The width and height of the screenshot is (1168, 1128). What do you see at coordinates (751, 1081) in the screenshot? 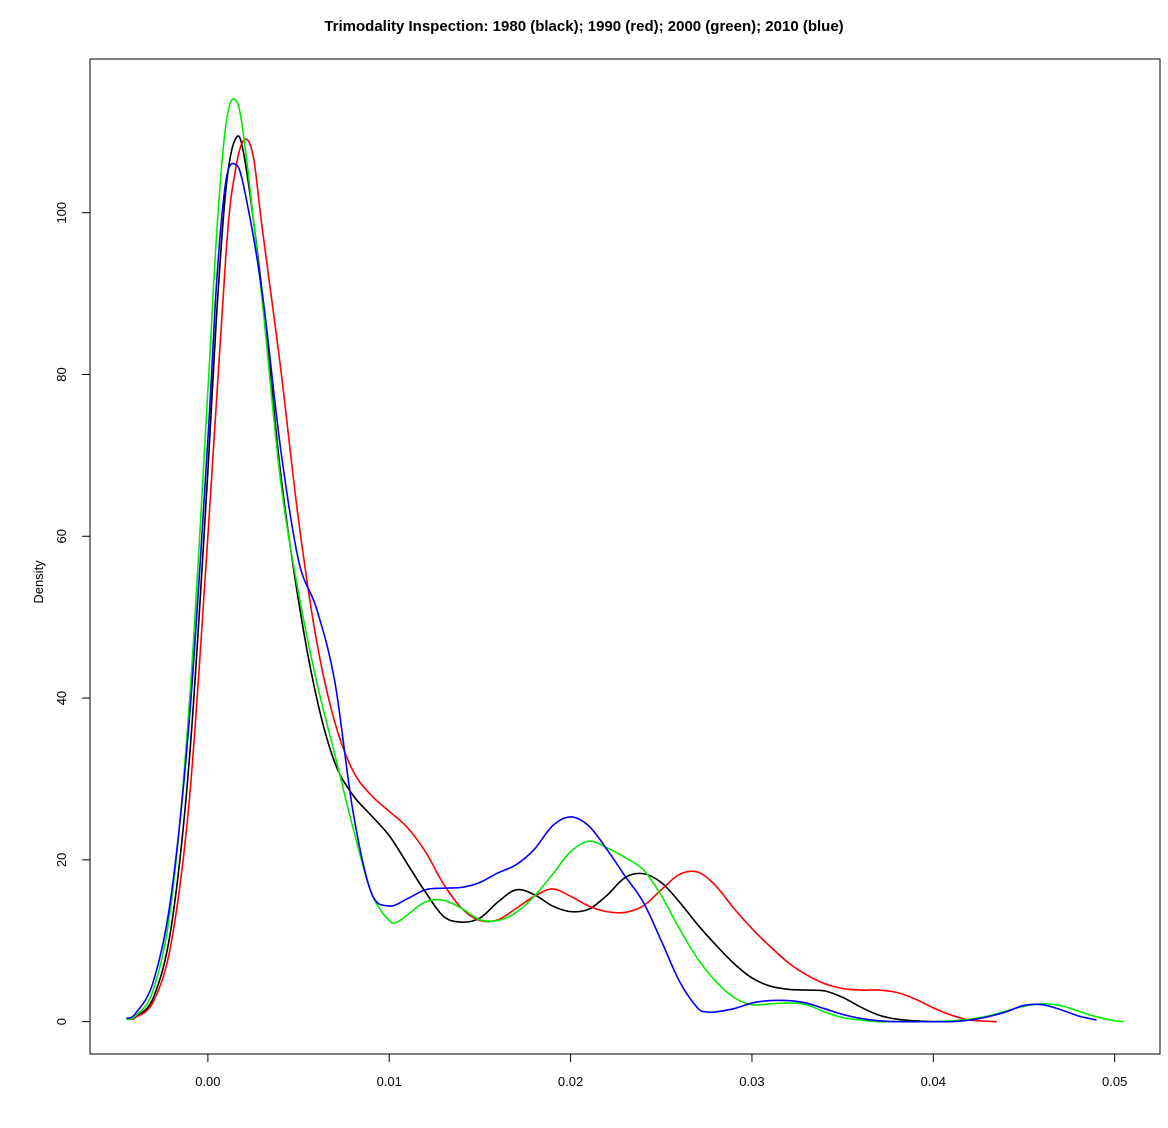
I see `x-tick-label: 0.03` at bounding box center [751, 1081].